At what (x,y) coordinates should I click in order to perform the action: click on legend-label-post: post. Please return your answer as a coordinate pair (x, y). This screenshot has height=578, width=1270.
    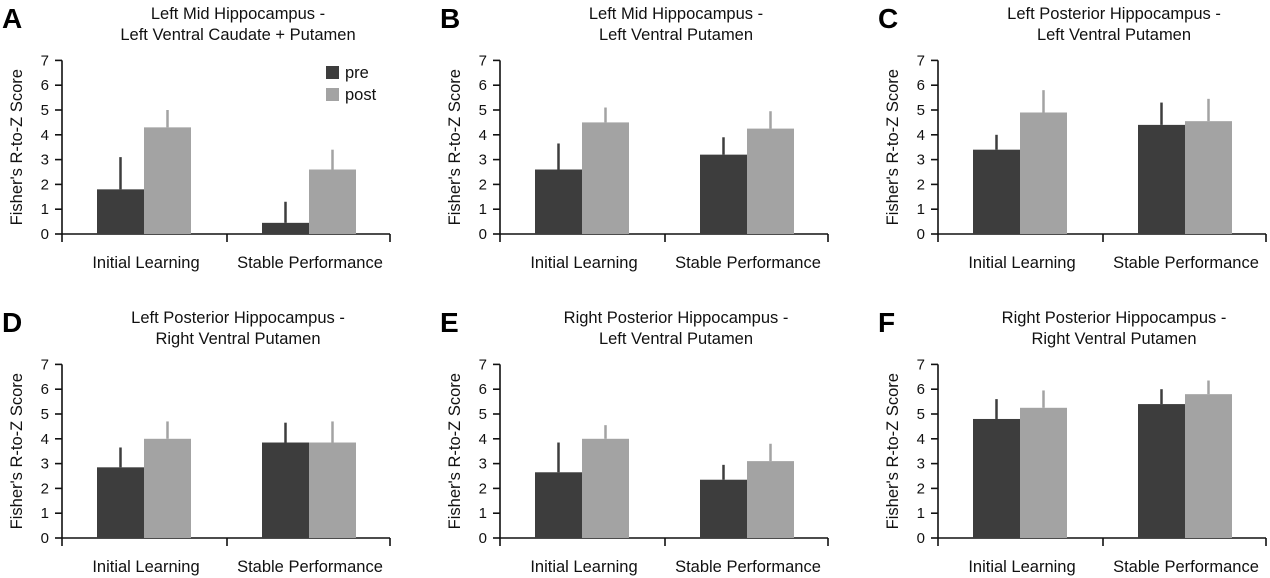
    Looking at the image, I should click on (361, 95).